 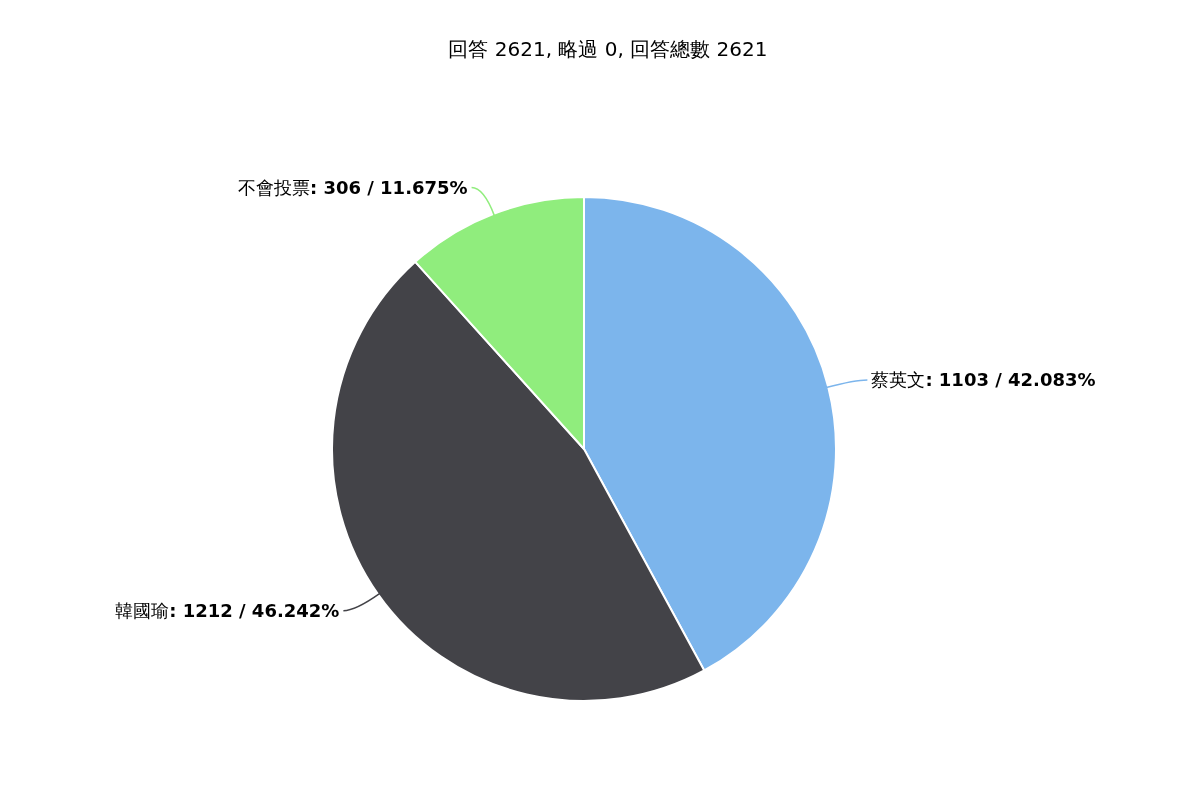 What do you see at coordinates (254, 610) in the screenshot?
I see `data-label: : 1212 / 46.242%` at bounding box center [254, 610].